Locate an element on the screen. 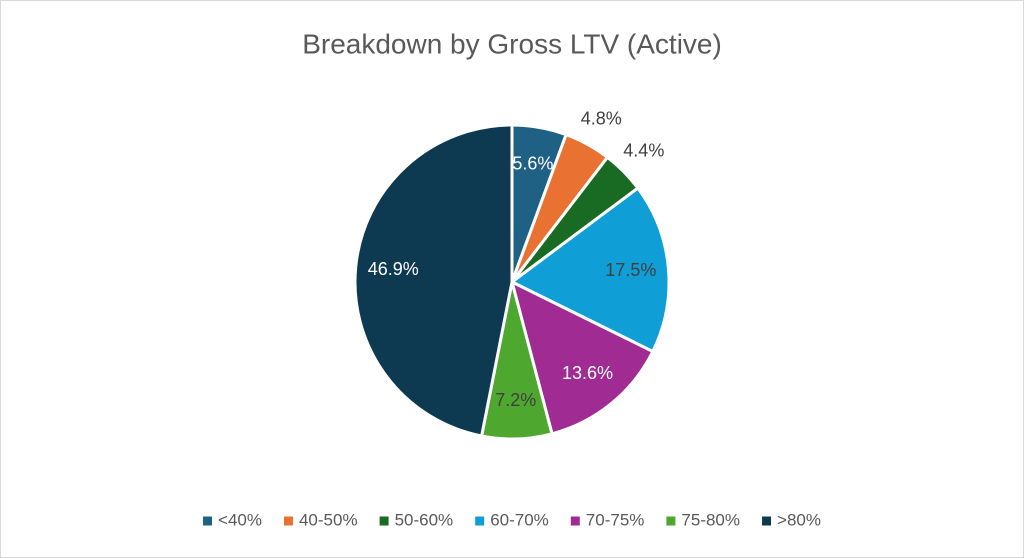 Image resolution: width=1024 pixels, height=558 pixels. legend-label: <40% is located at coordinates (240, 519).